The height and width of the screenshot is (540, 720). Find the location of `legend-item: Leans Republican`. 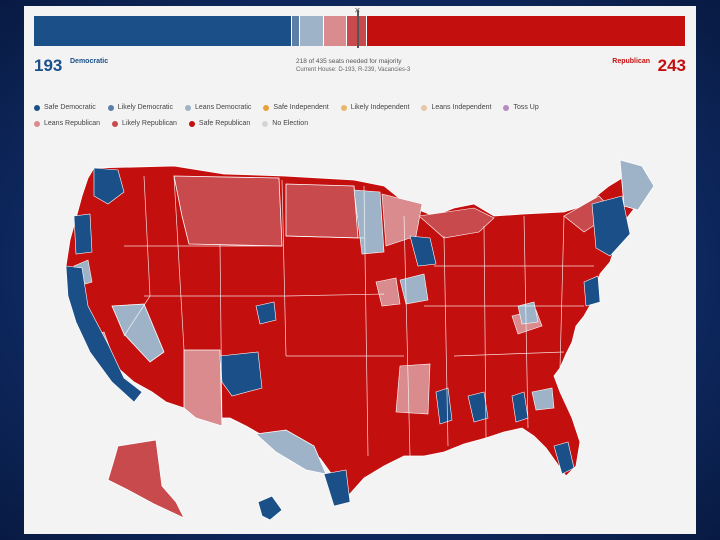

legend-item: Leans Republican is located at coordinates (67, 123).